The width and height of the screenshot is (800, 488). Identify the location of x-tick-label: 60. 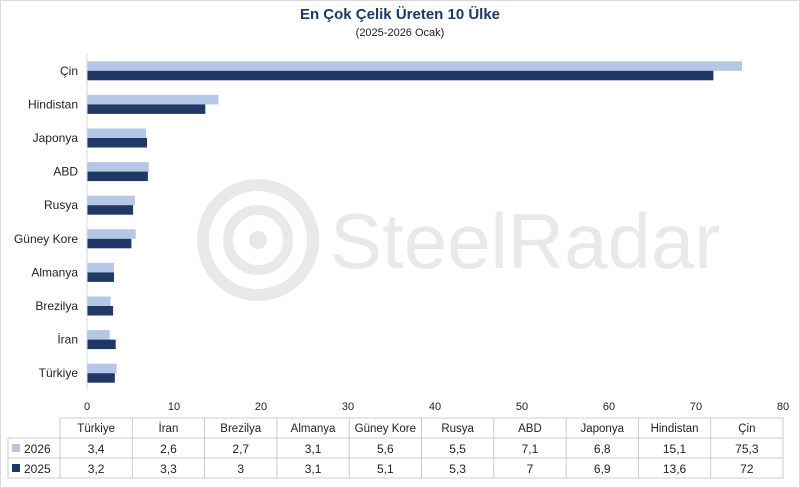
(609, 407).